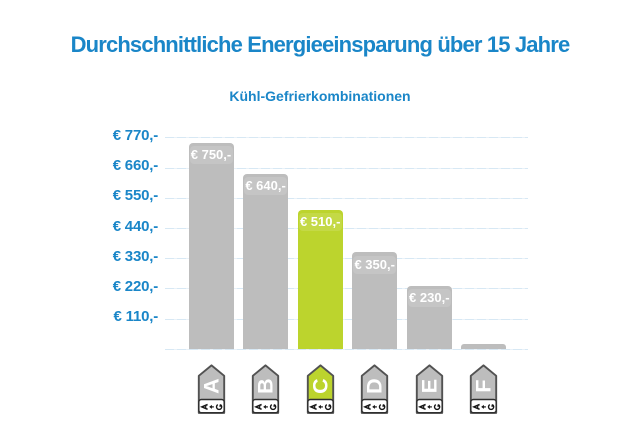 The image size is (640, 443). I want to click on svg-text: B, so click(266, 386).